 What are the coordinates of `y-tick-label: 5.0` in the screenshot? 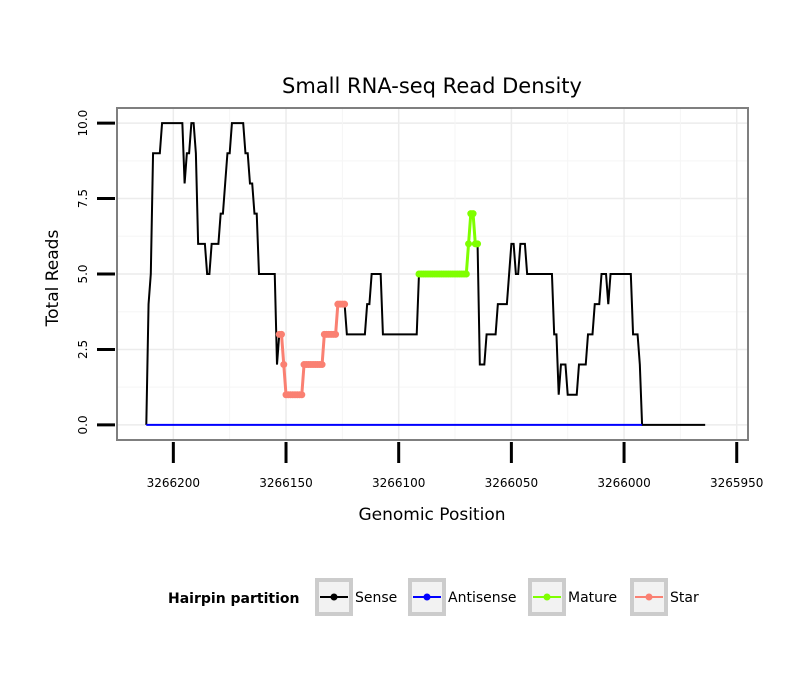 It's located at (83, 273).